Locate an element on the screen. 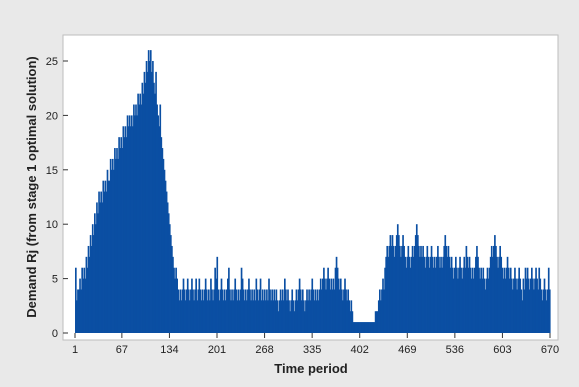  x-tick-label: 1 is located at coordinates (75, 350).